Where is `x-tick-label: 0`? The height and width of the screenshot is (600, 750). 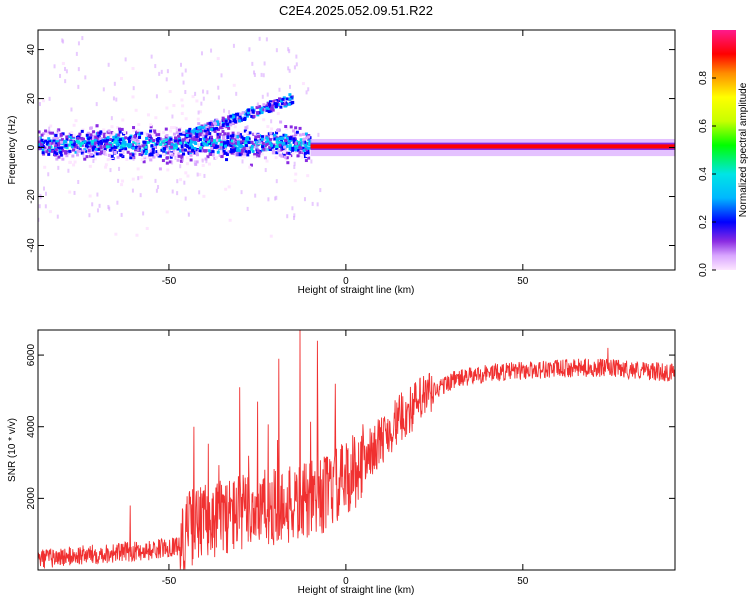
x-tick-label: 0 is located at coordinates (346, 581).